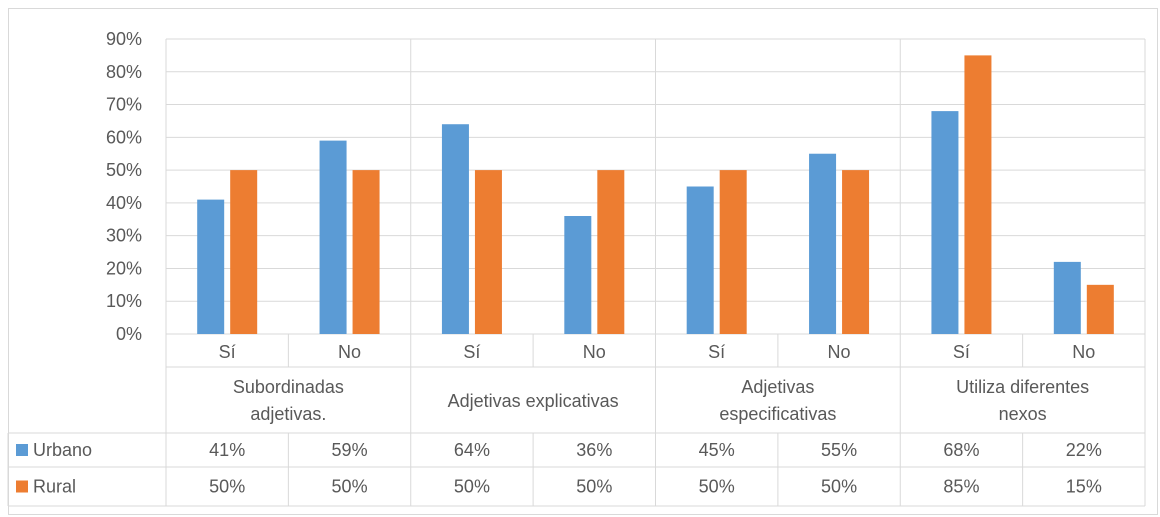 Image resolution: width=1160 pixels, height=517 pixels. I want to click on y-tick-label: 50%, so click(124, 170).